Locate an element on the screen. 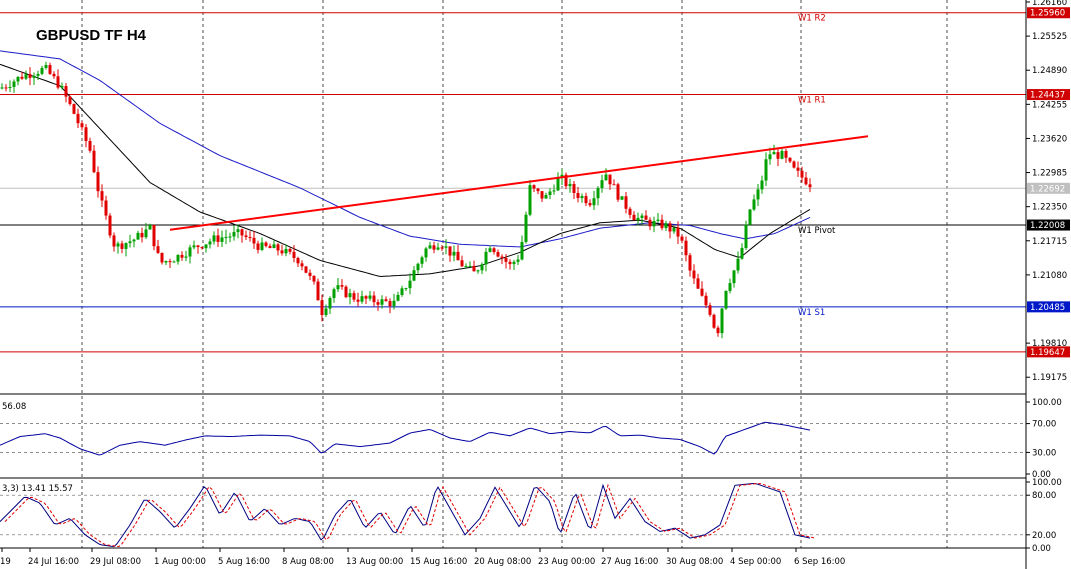  price-tick-label-9: 1.19810 is located at coordinates (1049, 344).